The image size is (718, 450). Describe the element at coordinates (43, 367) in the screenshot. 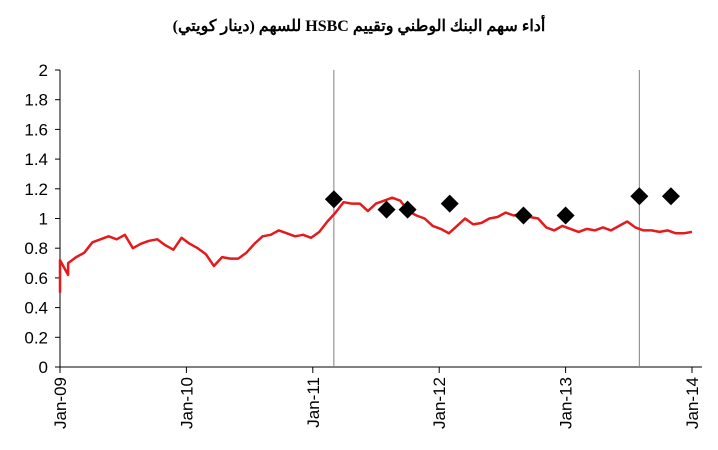

I see `y-tick-label: 0` at that location.